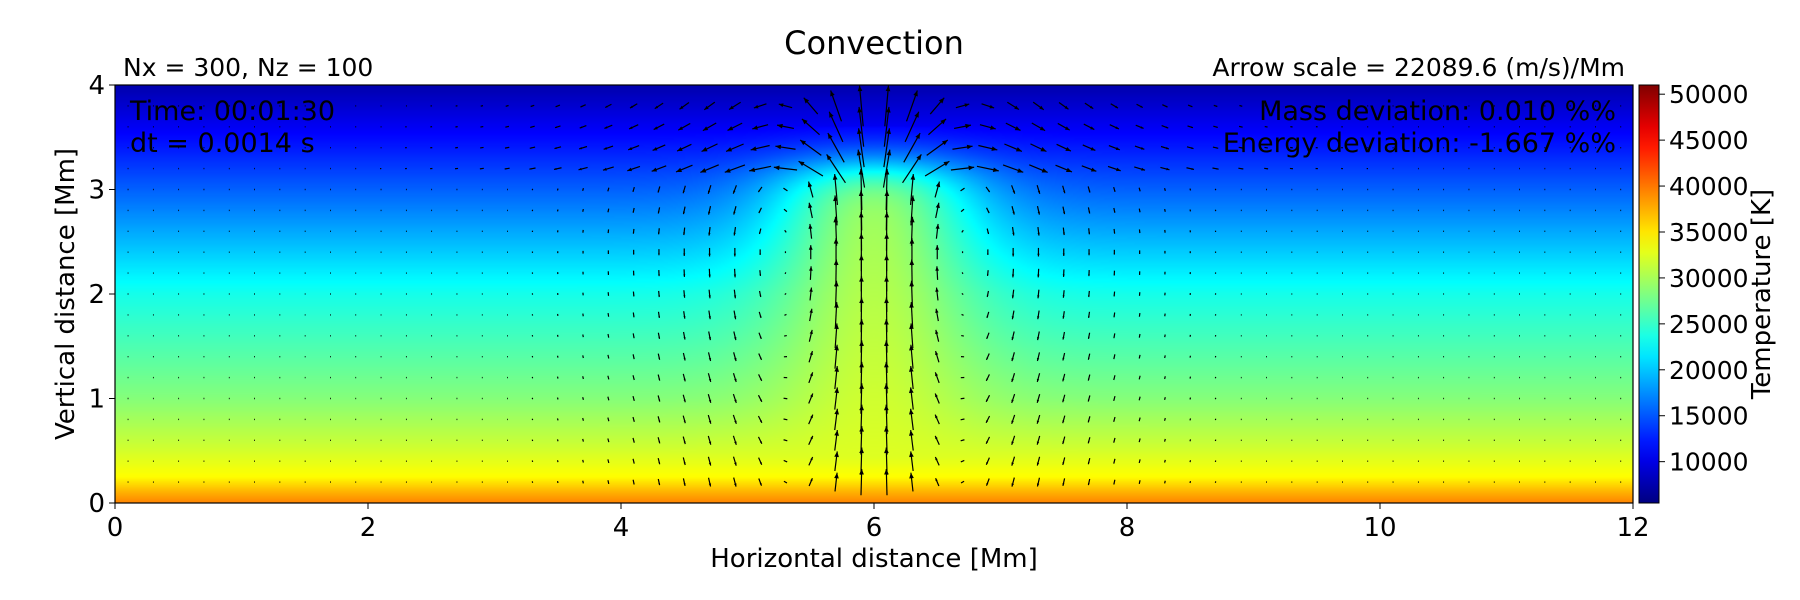  What do you see at coordinates (1127, 528) in the screenshot?
I see `x-tick-label: 8` at bounding box center [1127, 528].